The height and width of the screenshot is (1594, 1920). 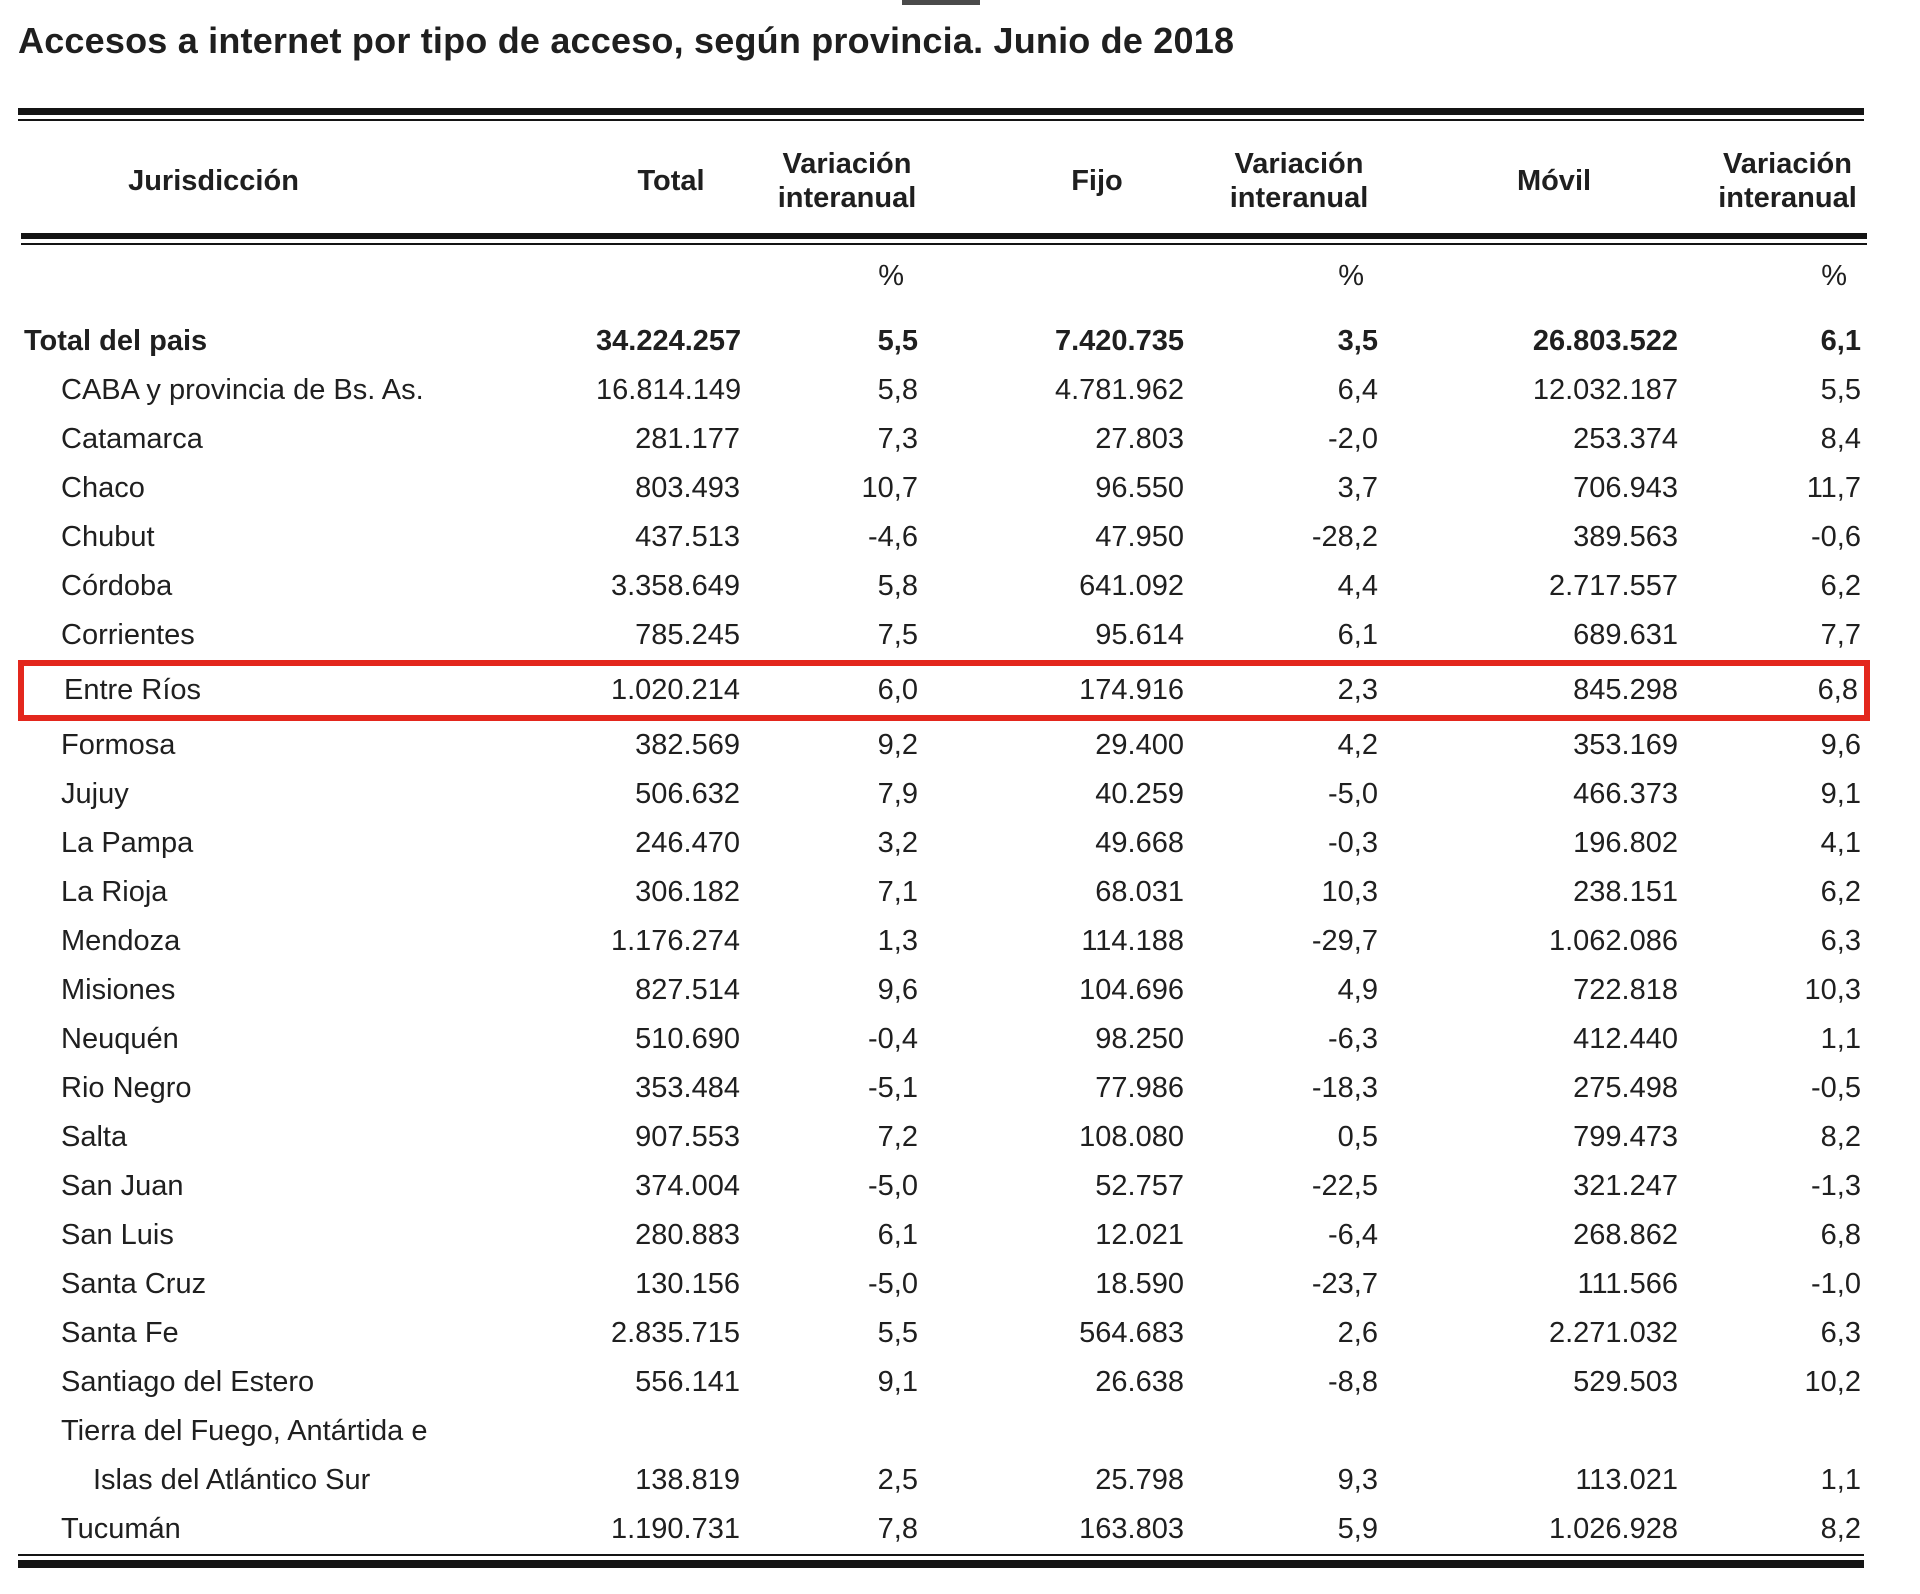 What do you see at coordinates (675, 941) in the screenshot?
I see `cell-total: 1.176.274` at bounding box center [675, 941].